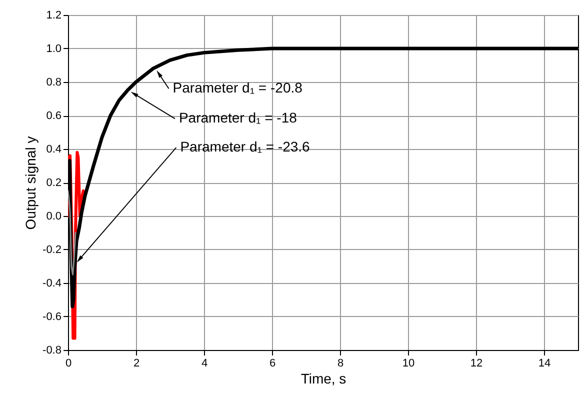  Describe the element at coordinates (52, 317) in the screenshot. I see `y-tick-label: -0.6` at that location.